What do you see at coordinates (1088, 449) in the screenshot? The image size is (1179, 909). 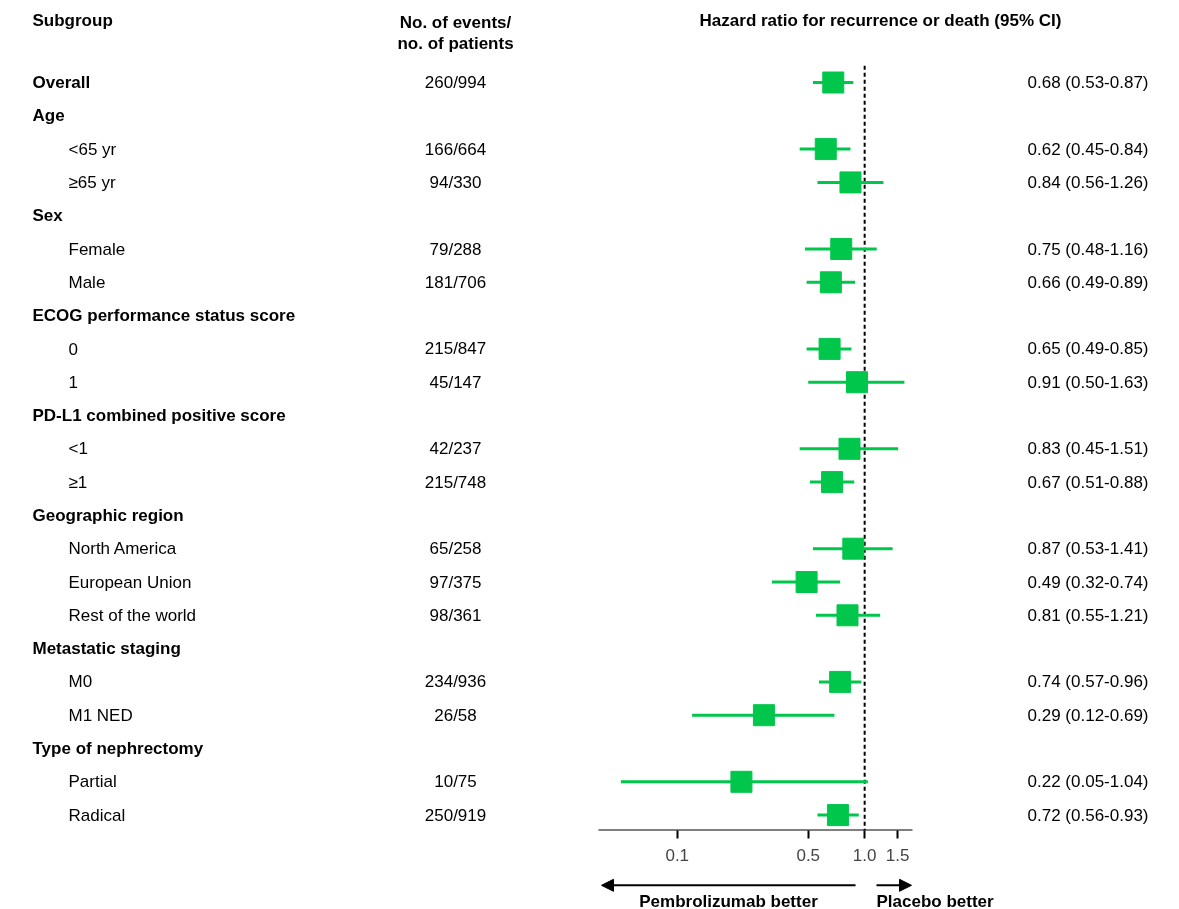 I see `data-label: 0.83 (0.45-1.51)` at bounding box center [1088, 449].